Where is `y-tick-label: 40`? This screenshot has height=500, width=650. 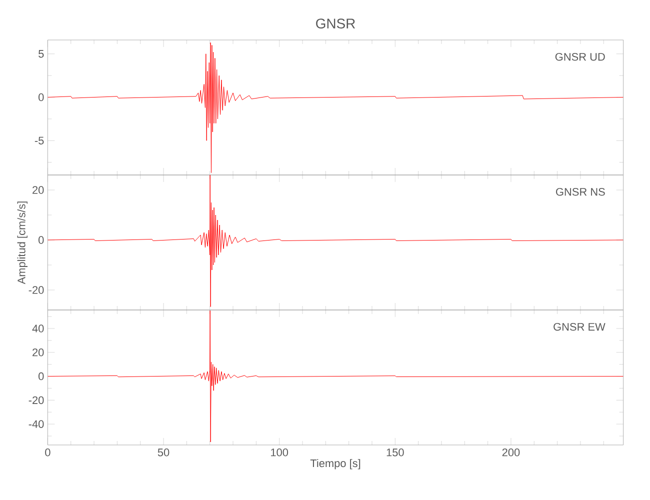 y-tick-label: 40 is located at coordinates (38, 328).